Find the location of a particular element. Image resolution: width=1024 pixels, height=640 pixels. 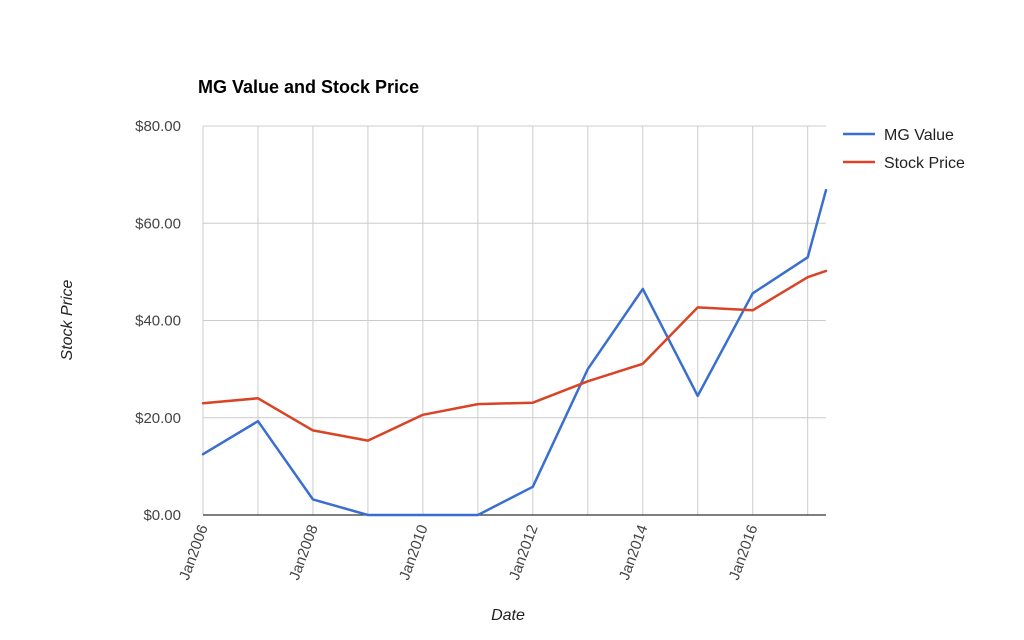

x-tick-label: Jan2008 is located at coordinates (304, 553).